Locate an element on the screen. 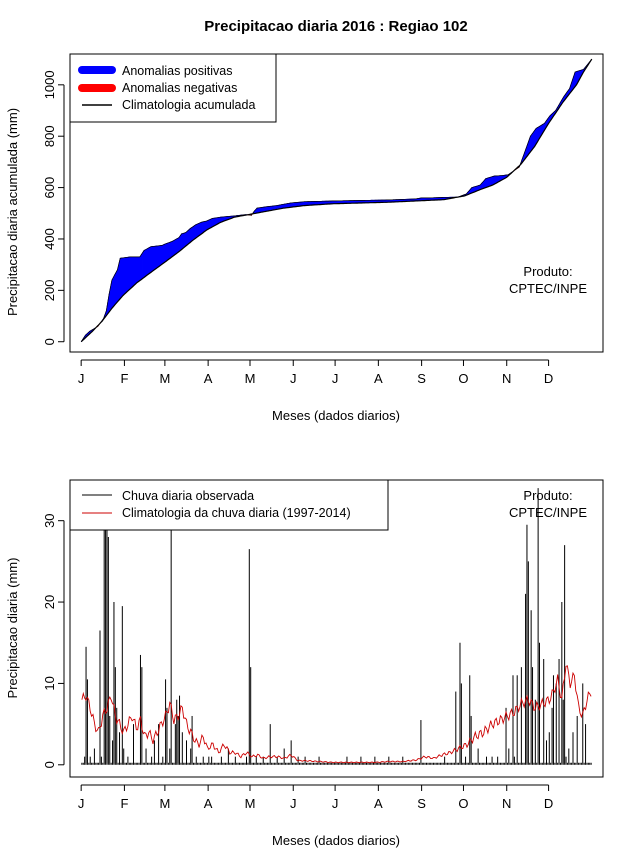 Image resolution: width=640 pixels, height=850 pixels. p1-y-tick-label: 0 is located at coordinates (49, 341).